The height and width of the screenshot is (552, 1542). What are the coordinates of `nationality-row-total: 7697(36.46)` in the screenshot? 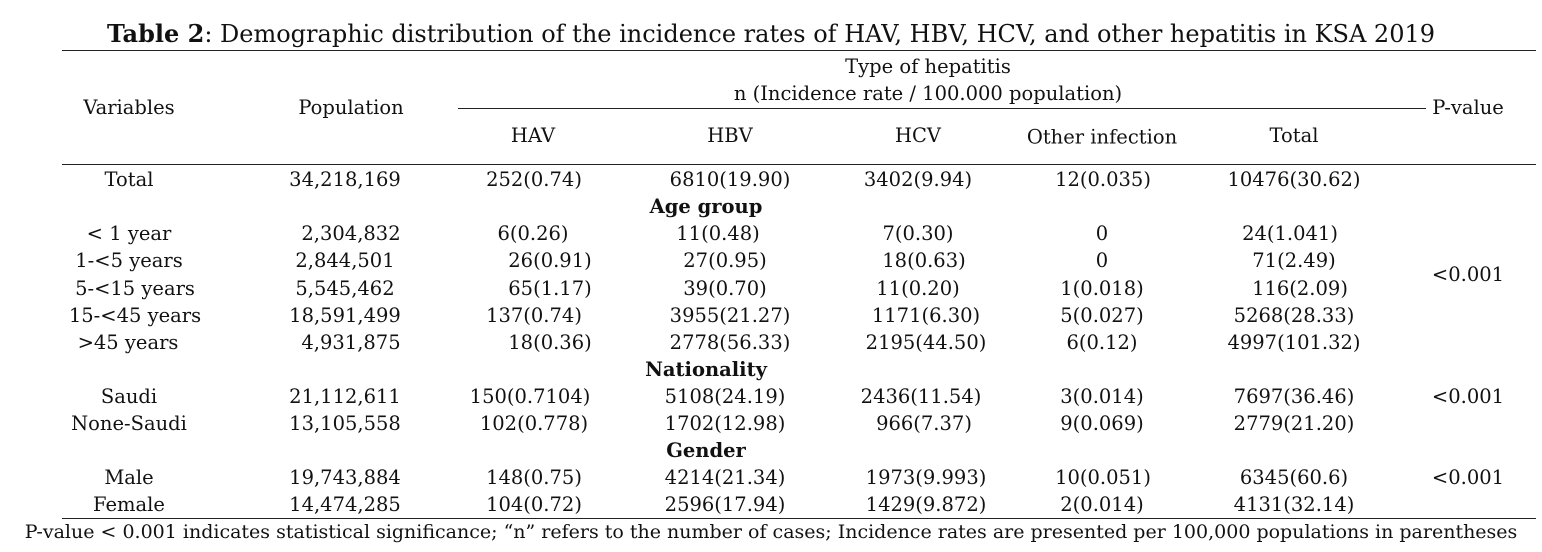 It's located at (1294, 396).